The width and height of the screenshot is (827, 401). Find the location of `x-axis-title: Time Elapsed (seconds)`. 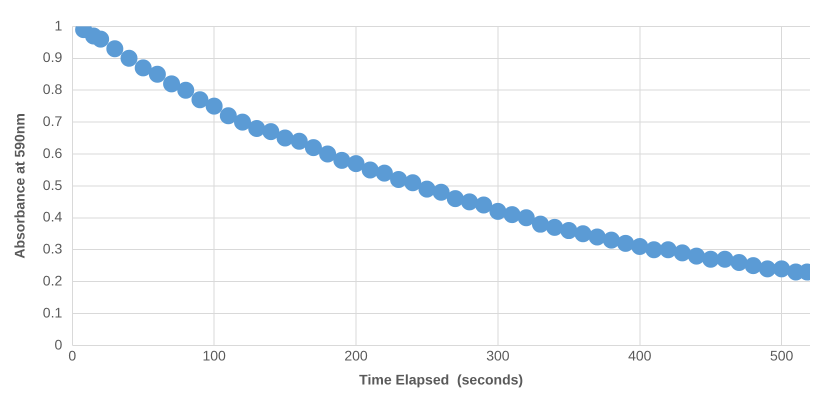

x-axis-title: Time Elapsed (seconds) is located at coordinates (441, 379).